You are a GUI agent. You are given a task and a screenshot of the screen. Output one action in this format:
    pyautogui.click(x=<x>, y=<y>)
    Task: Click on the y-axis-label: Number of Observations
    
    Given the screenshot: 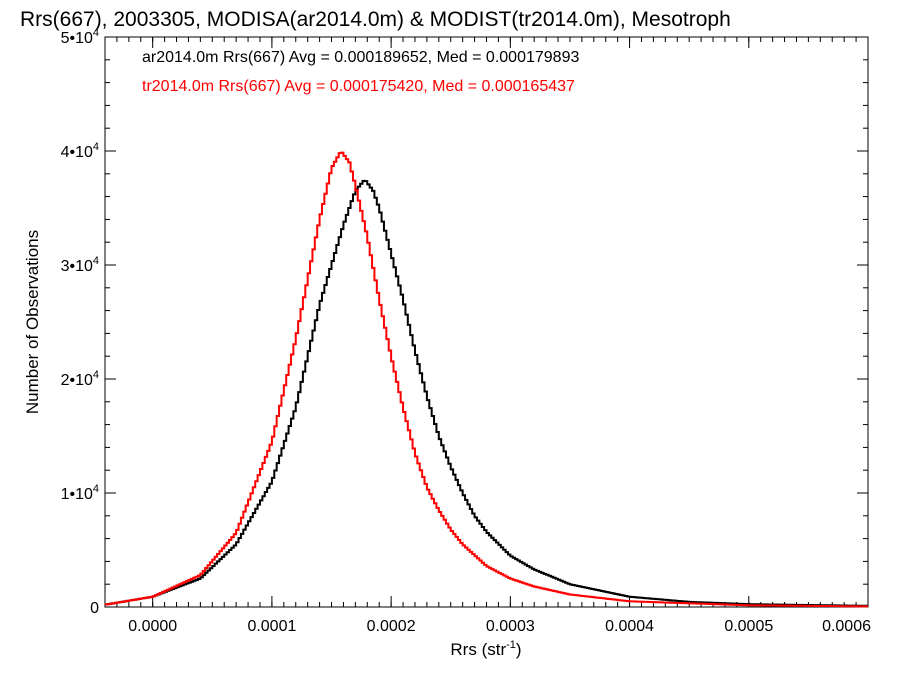 What is the action you would take?
    pyautogui.click(x=32, y=322)
    